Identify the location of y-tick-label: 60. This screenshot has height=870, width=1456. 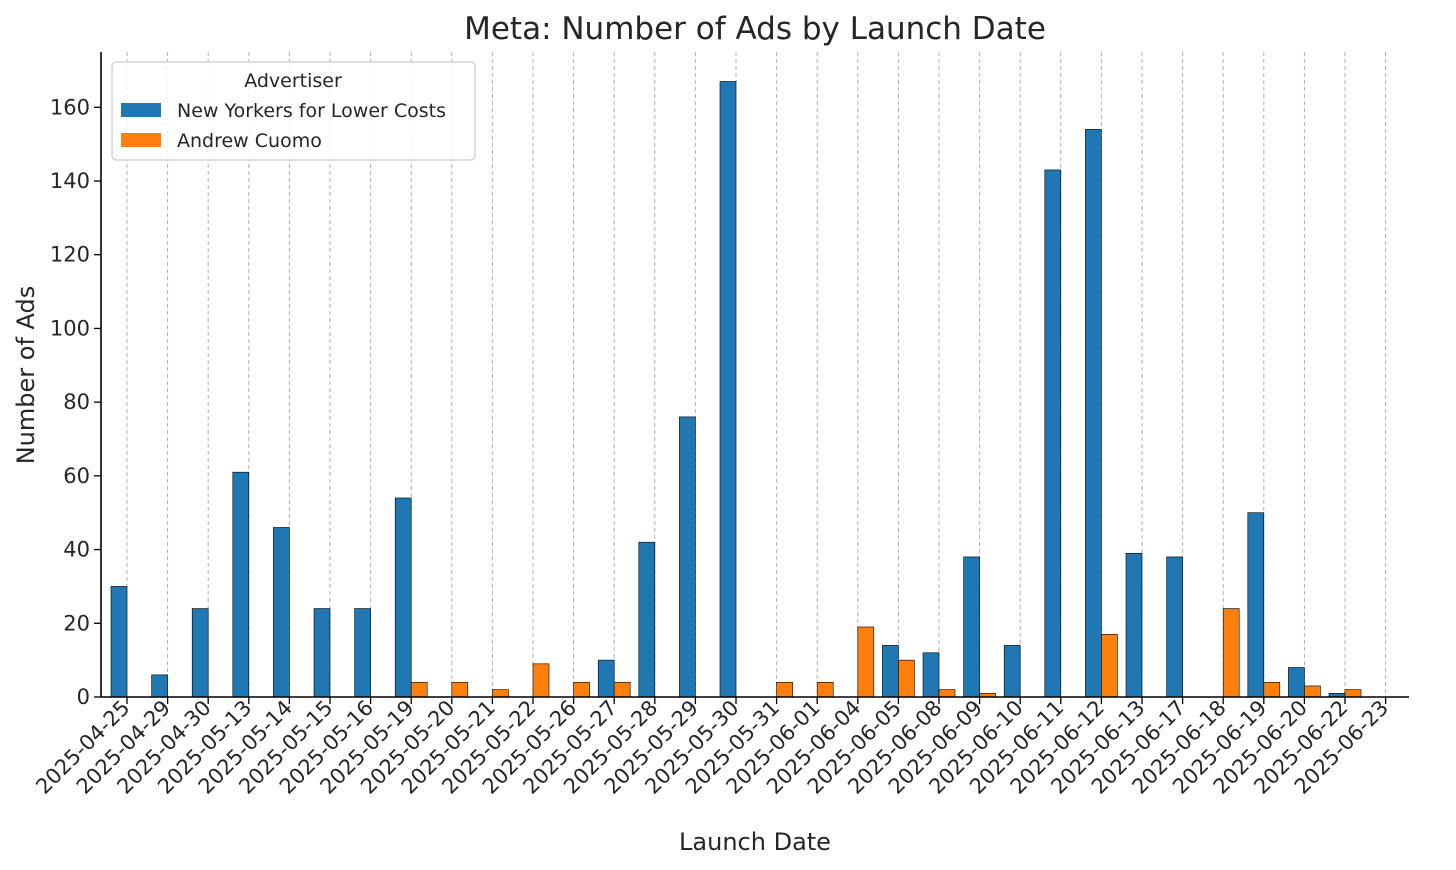
(76, 476).